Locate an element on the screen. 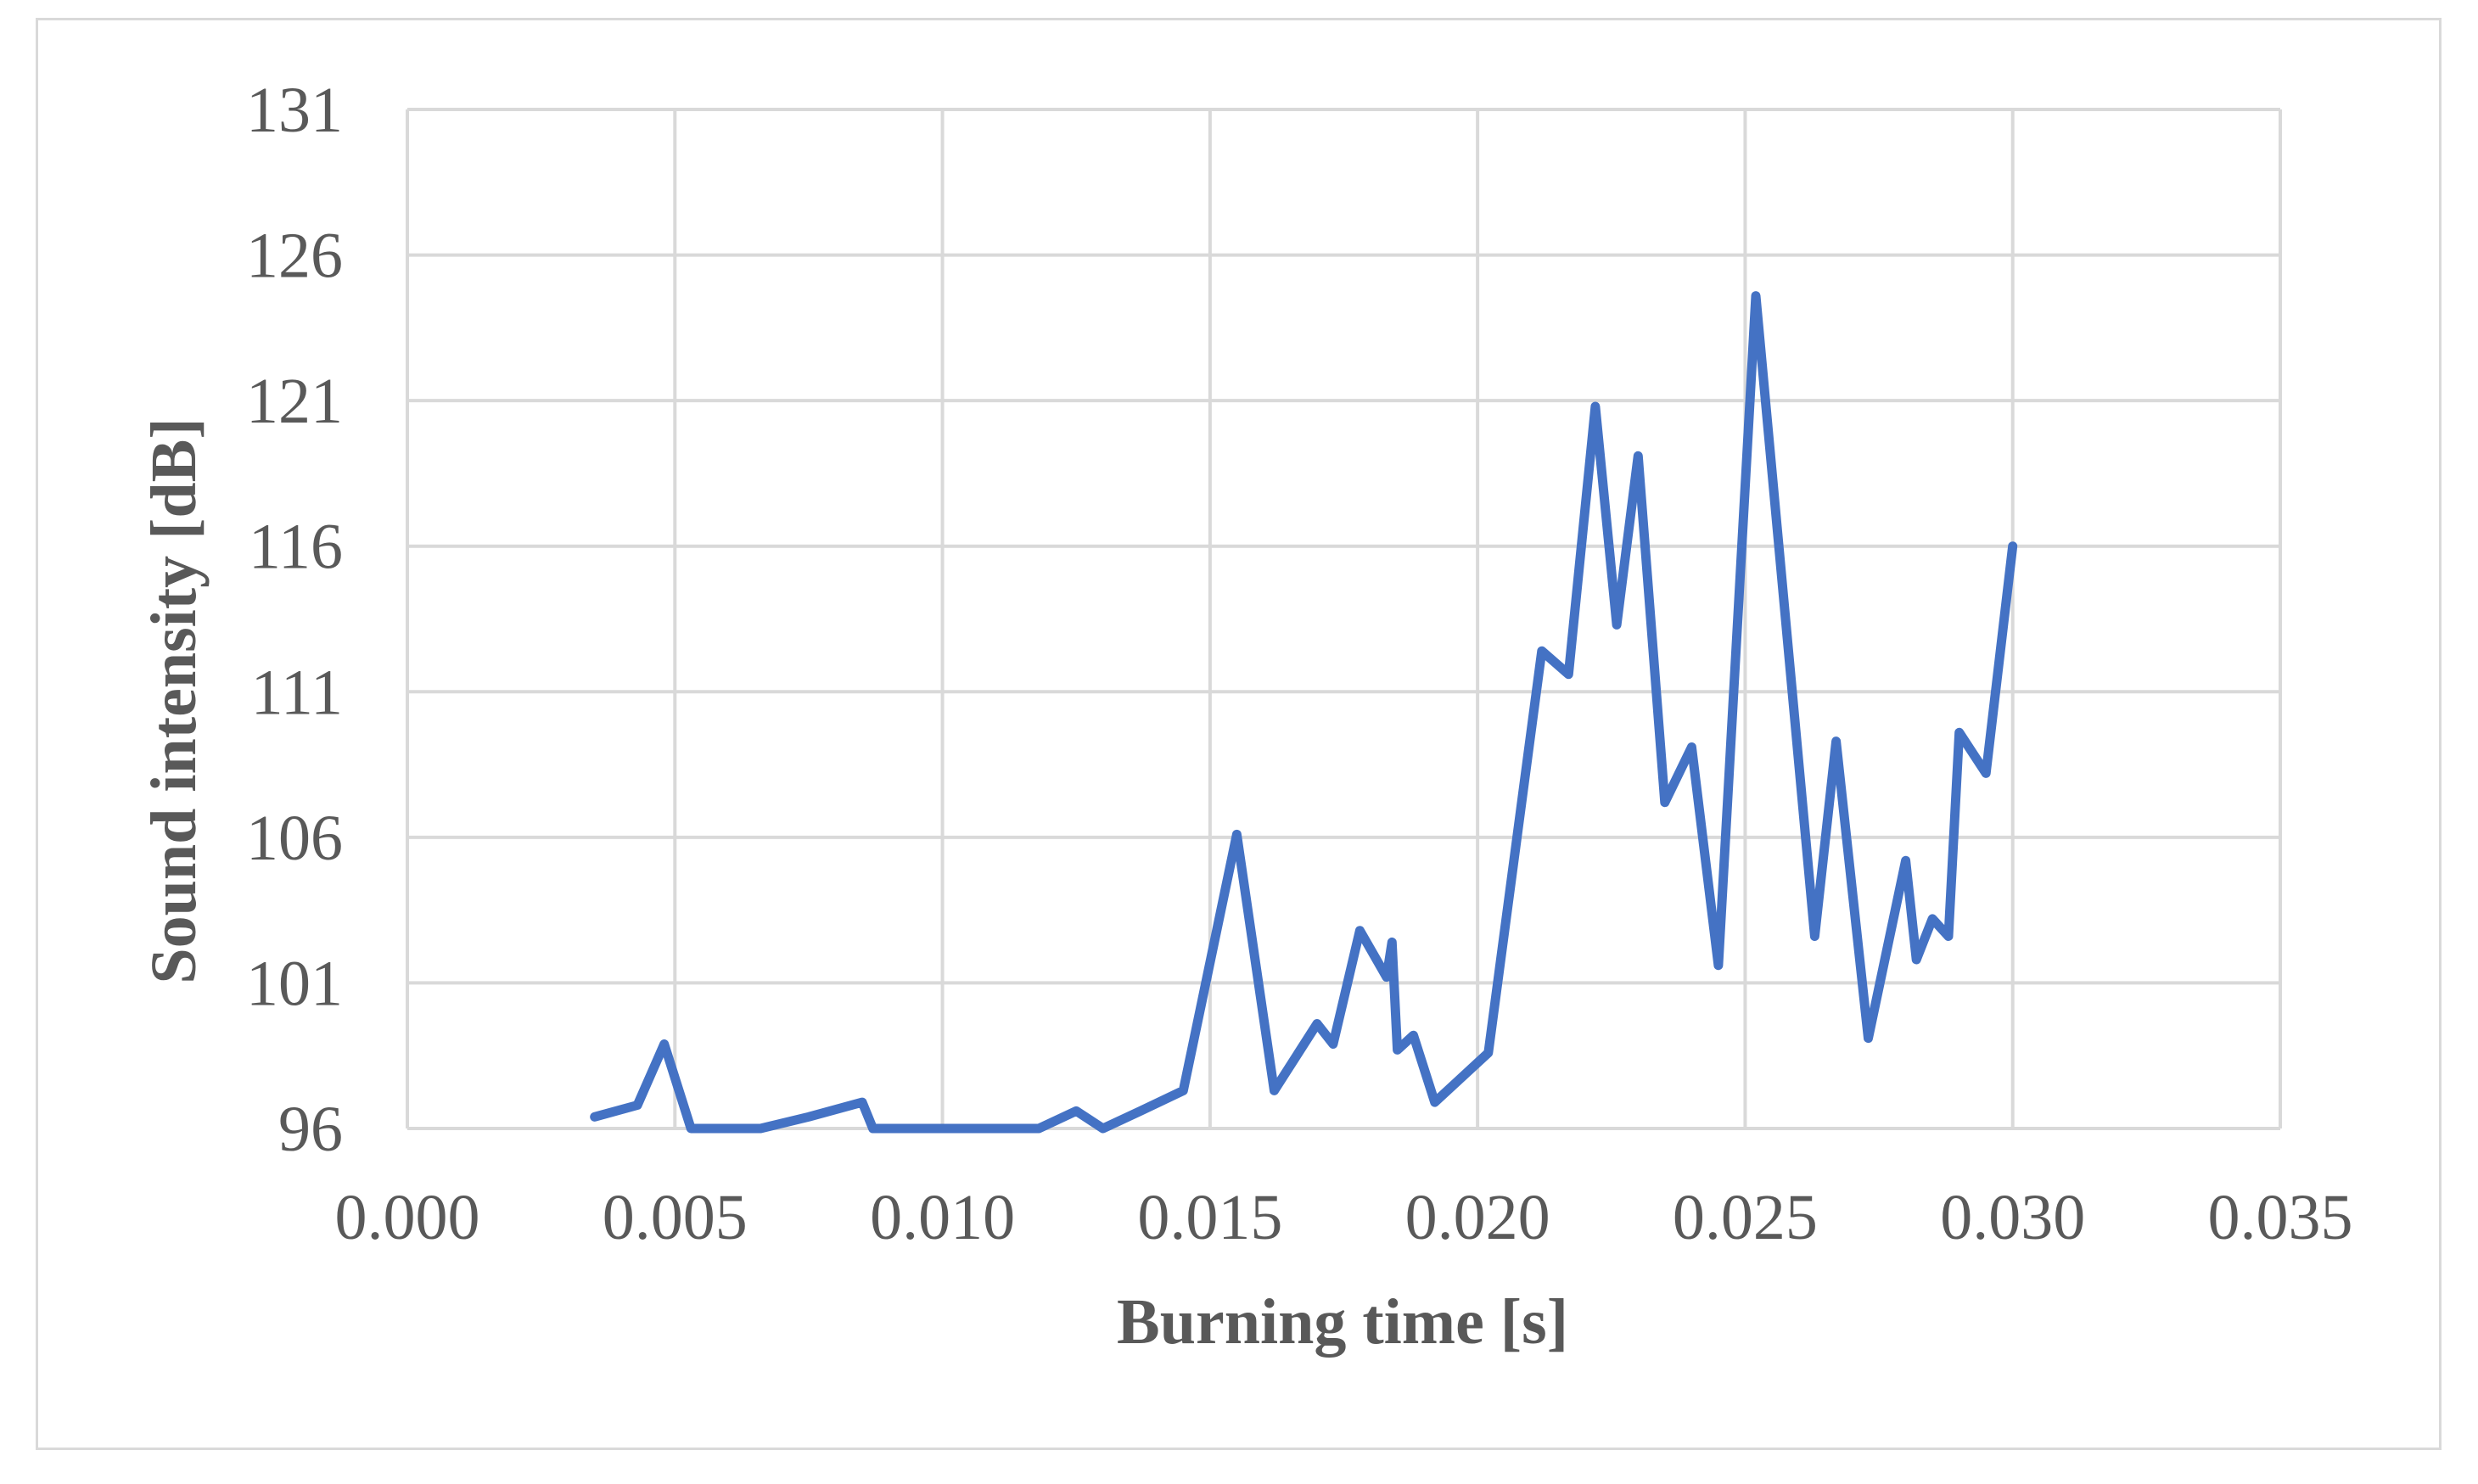  y-tick-labels: 96 101 106 111 116 121 126 131 is located at coordinates (295, 620).